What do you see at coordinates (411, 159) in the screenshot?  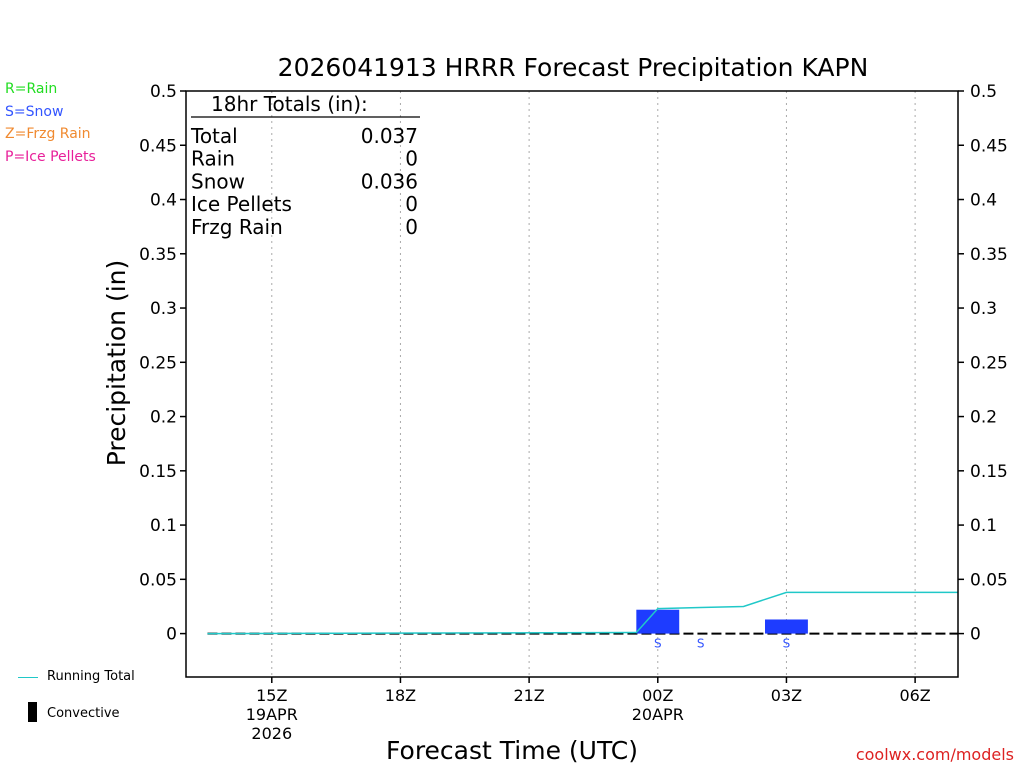 I see `totals-value-rain: 0` at bounding box center [411, 159].